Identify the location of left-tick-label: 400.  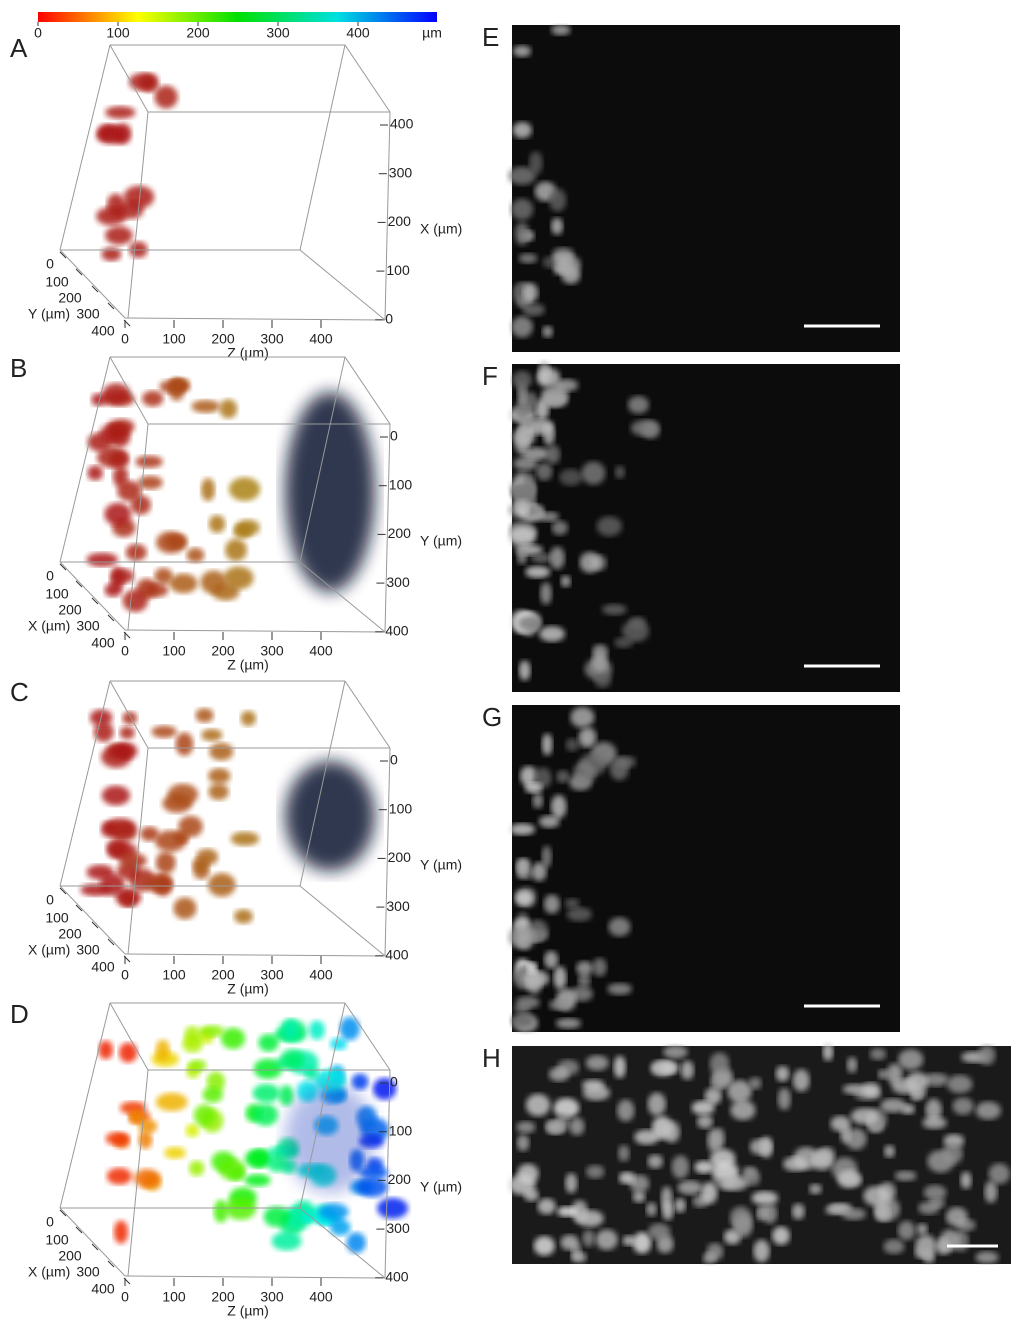
(103, 967).